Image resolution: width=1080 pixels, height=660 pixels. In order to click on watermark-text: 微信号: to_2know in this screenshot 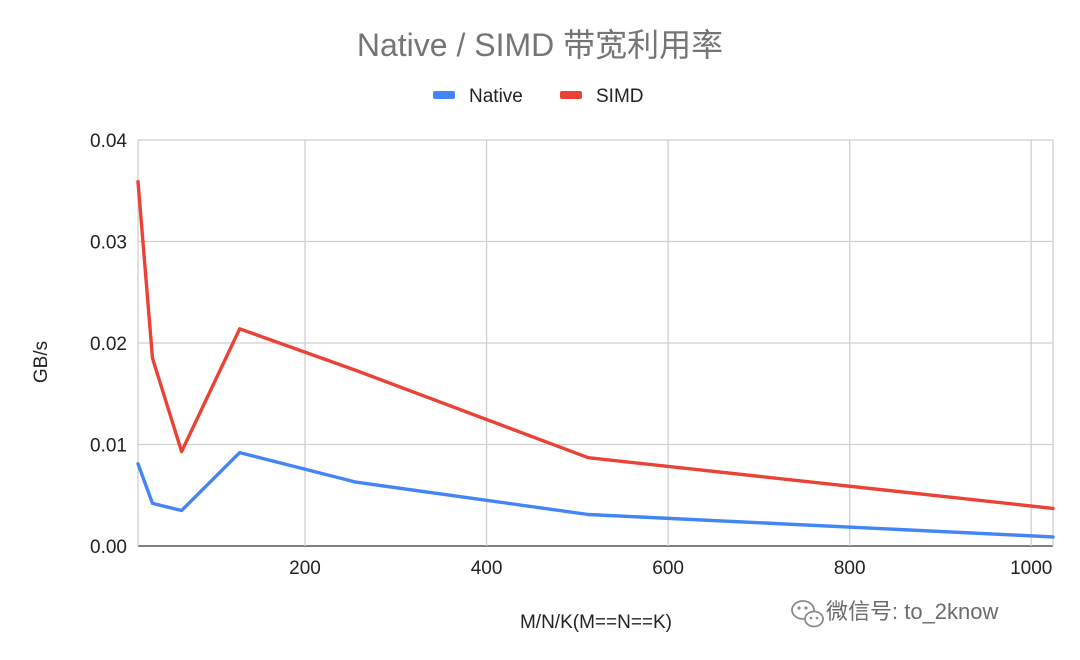, I will do `click(912, 611)`.